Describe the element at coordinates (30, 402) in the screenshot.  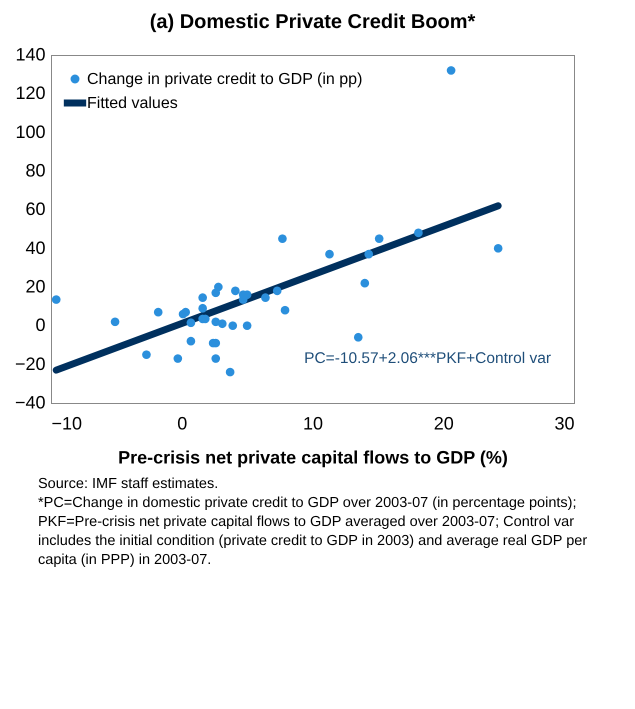
I see `y-tick-label: −40` at that location.